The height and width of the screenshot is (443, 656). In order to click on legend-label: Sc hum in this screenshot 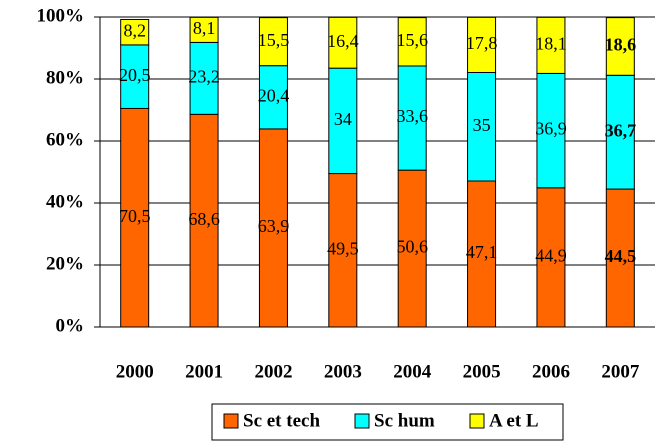, I will do `click(404, 420)`.